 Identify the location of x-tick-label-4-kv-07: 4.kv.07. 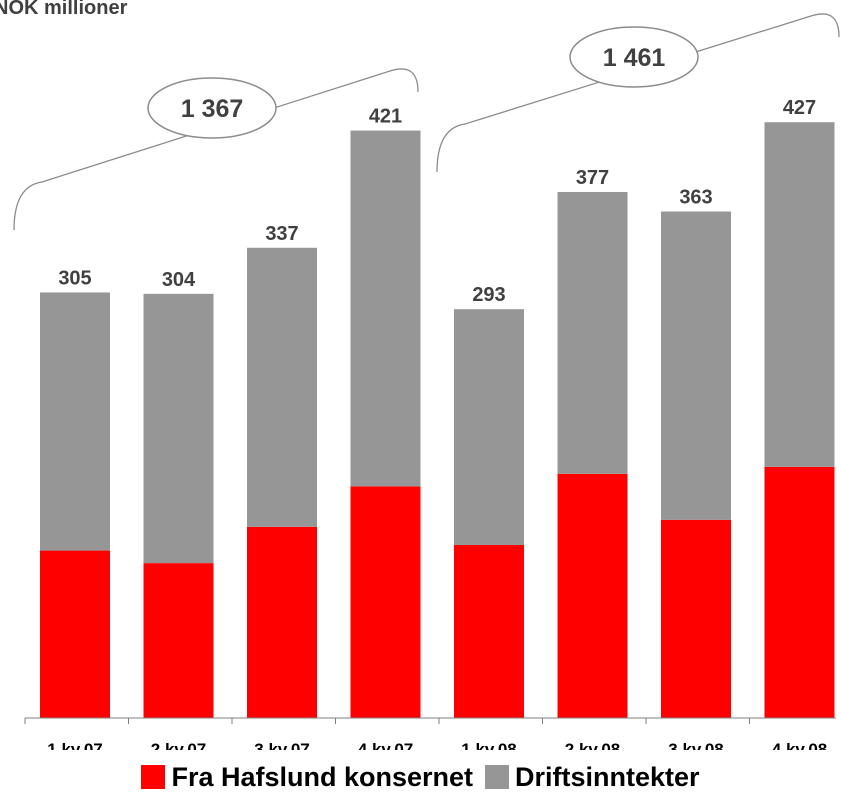
(385, 745).